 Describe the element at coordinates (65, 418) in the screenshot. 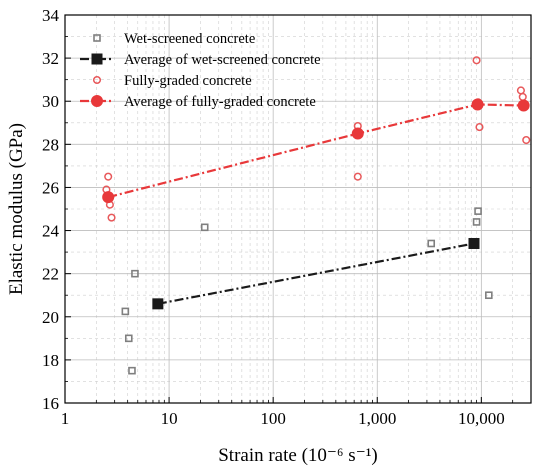

I see `x-tick-label: 1` at that location.